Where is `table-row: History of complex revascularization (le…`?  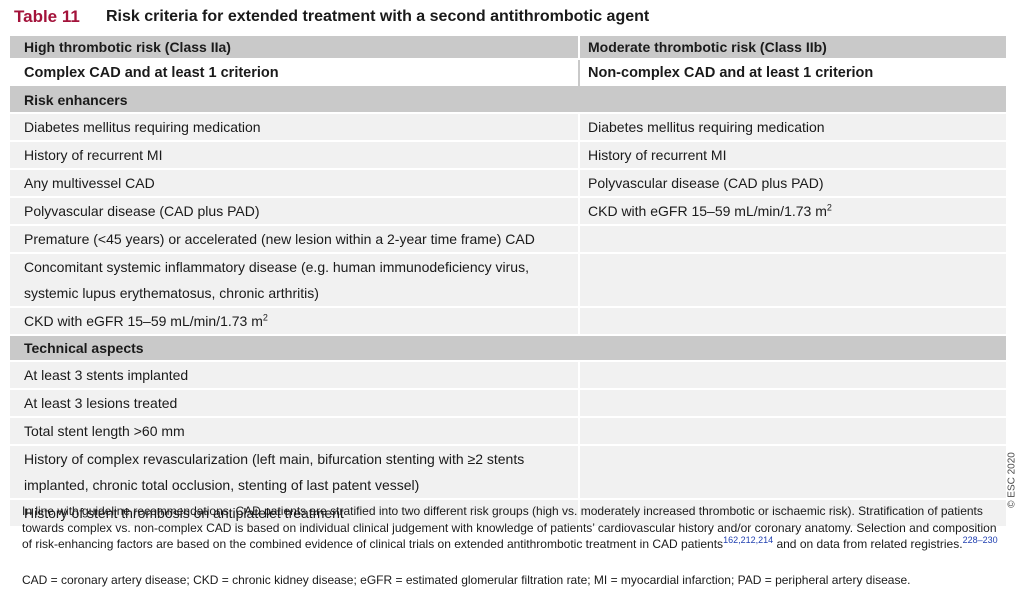 table-row: History of complex revascularization (le… is located at coordinates (508, 473).